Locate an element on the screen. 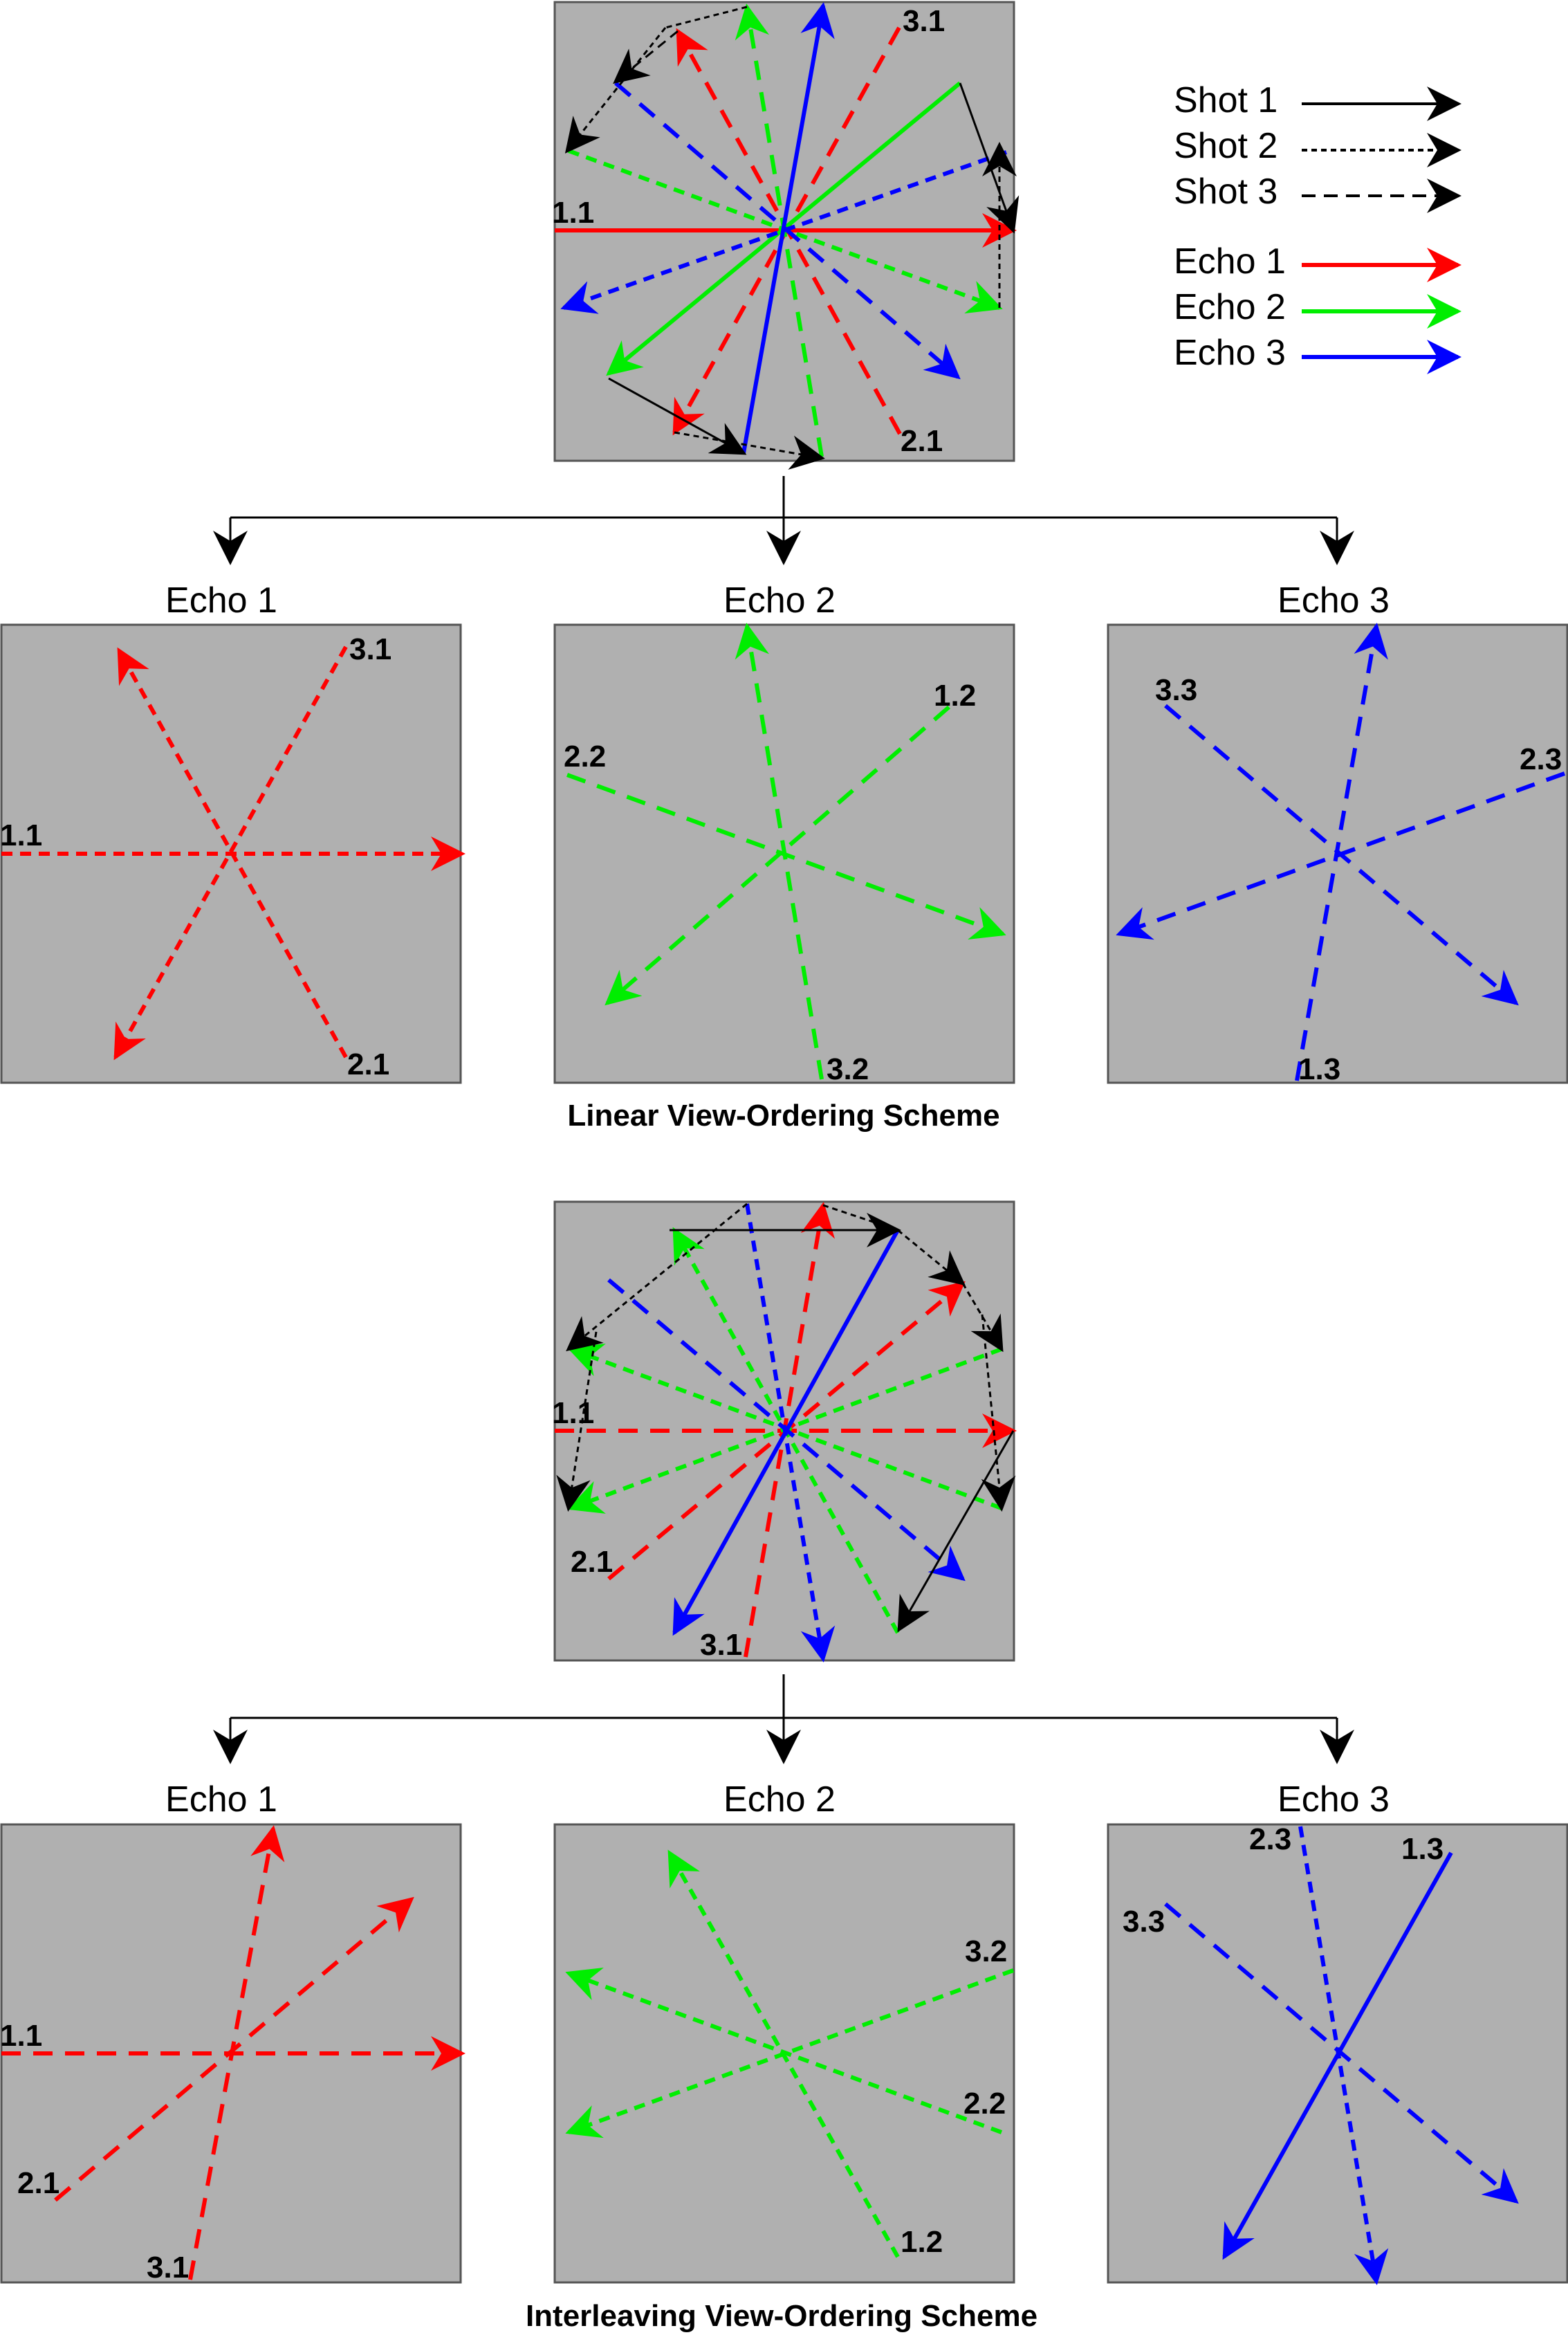 The height and width of the screenshot is (2335, 1568). interleaving-echo1-panel: 1.1 2.1 3.1 is located at coordinates (232, 2053).